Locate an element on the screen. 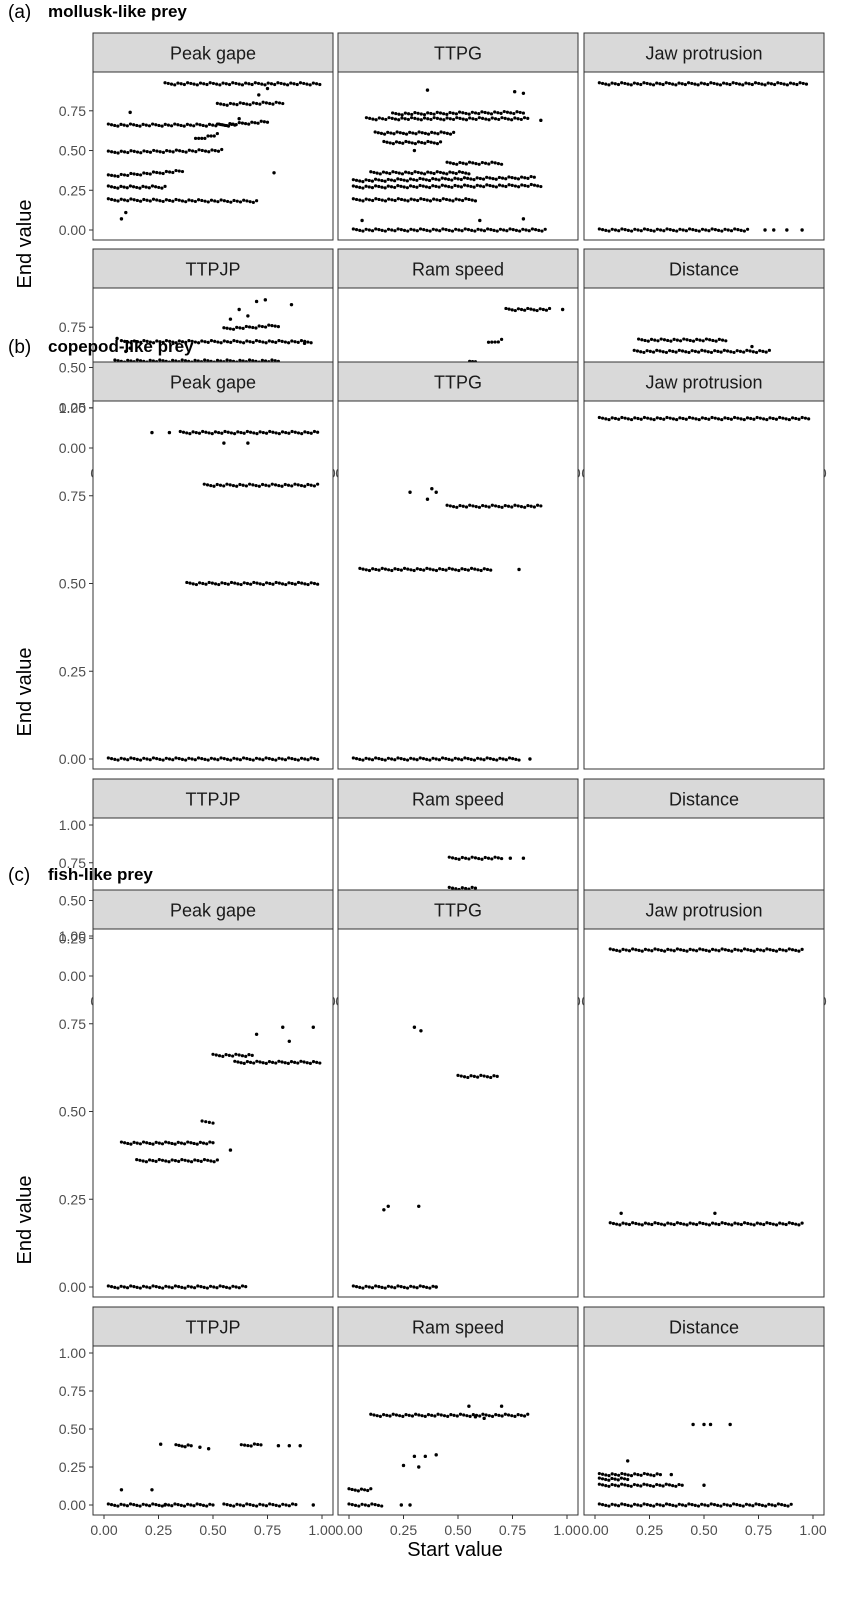 The width and height of the screenshot is (848, 1600). y-tick-label: 0.00 is located at coordinates (72, 759).